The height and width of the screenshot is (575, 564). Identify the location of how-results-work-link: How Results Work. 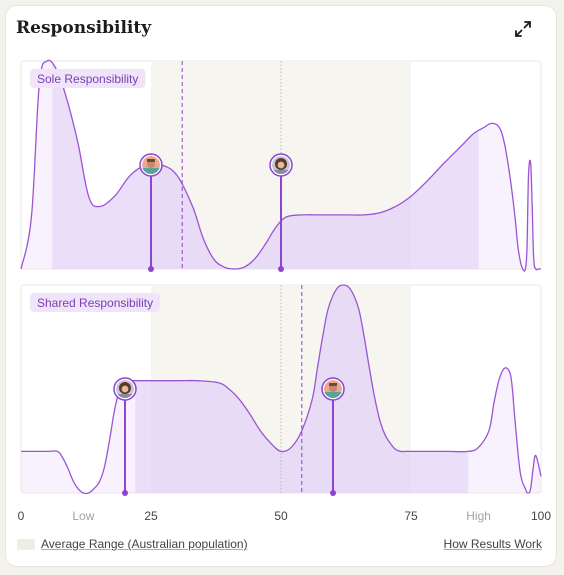
(493, 544).